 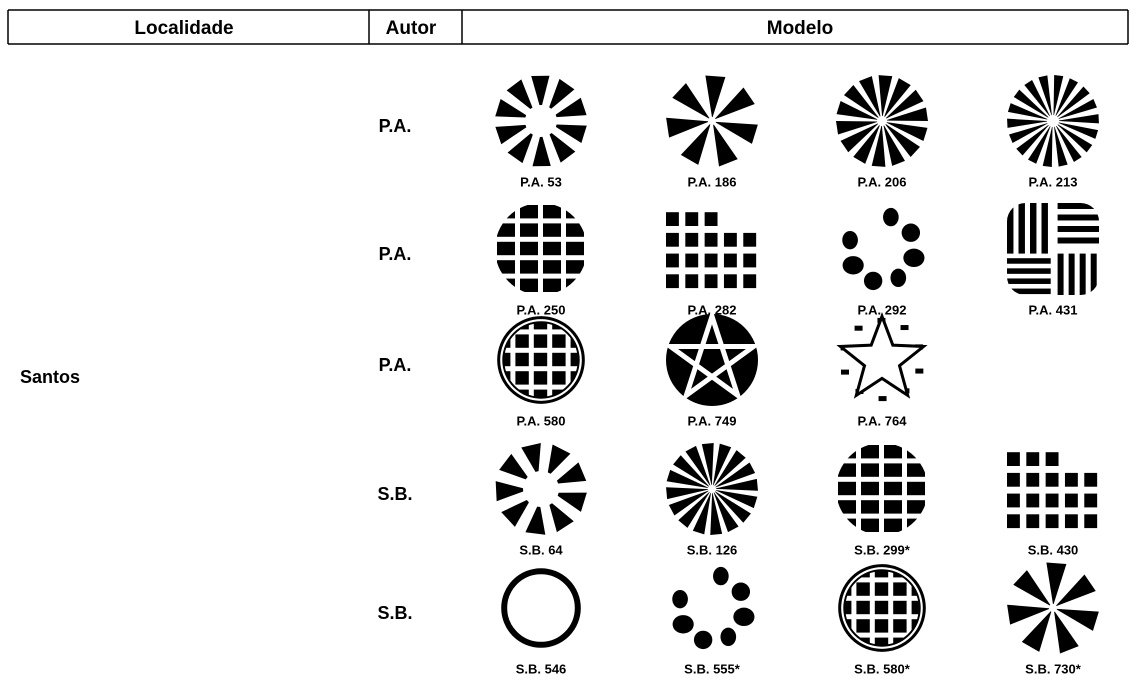 What do you see at coordinates (882, 668) in the screenshot?
I see `model-caption: S.B. 580*` at bounding box center [882, 668].